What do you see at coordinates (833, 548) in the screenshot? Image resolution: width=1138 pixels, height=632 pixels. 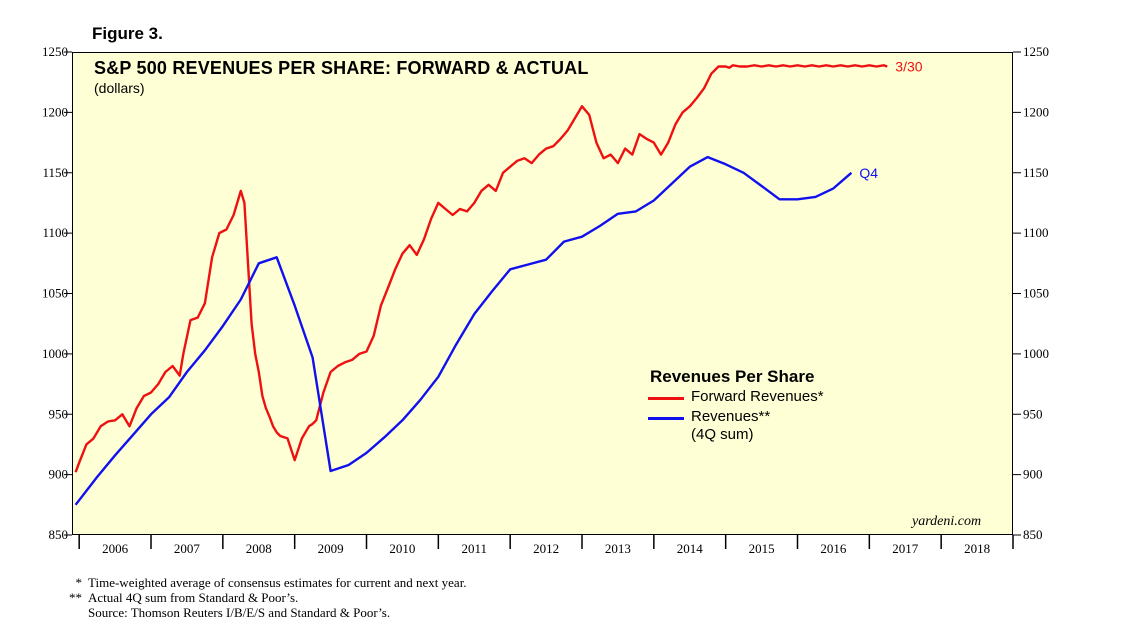 I see `x-tick-label: 2016` at bounding box center [833, 548].